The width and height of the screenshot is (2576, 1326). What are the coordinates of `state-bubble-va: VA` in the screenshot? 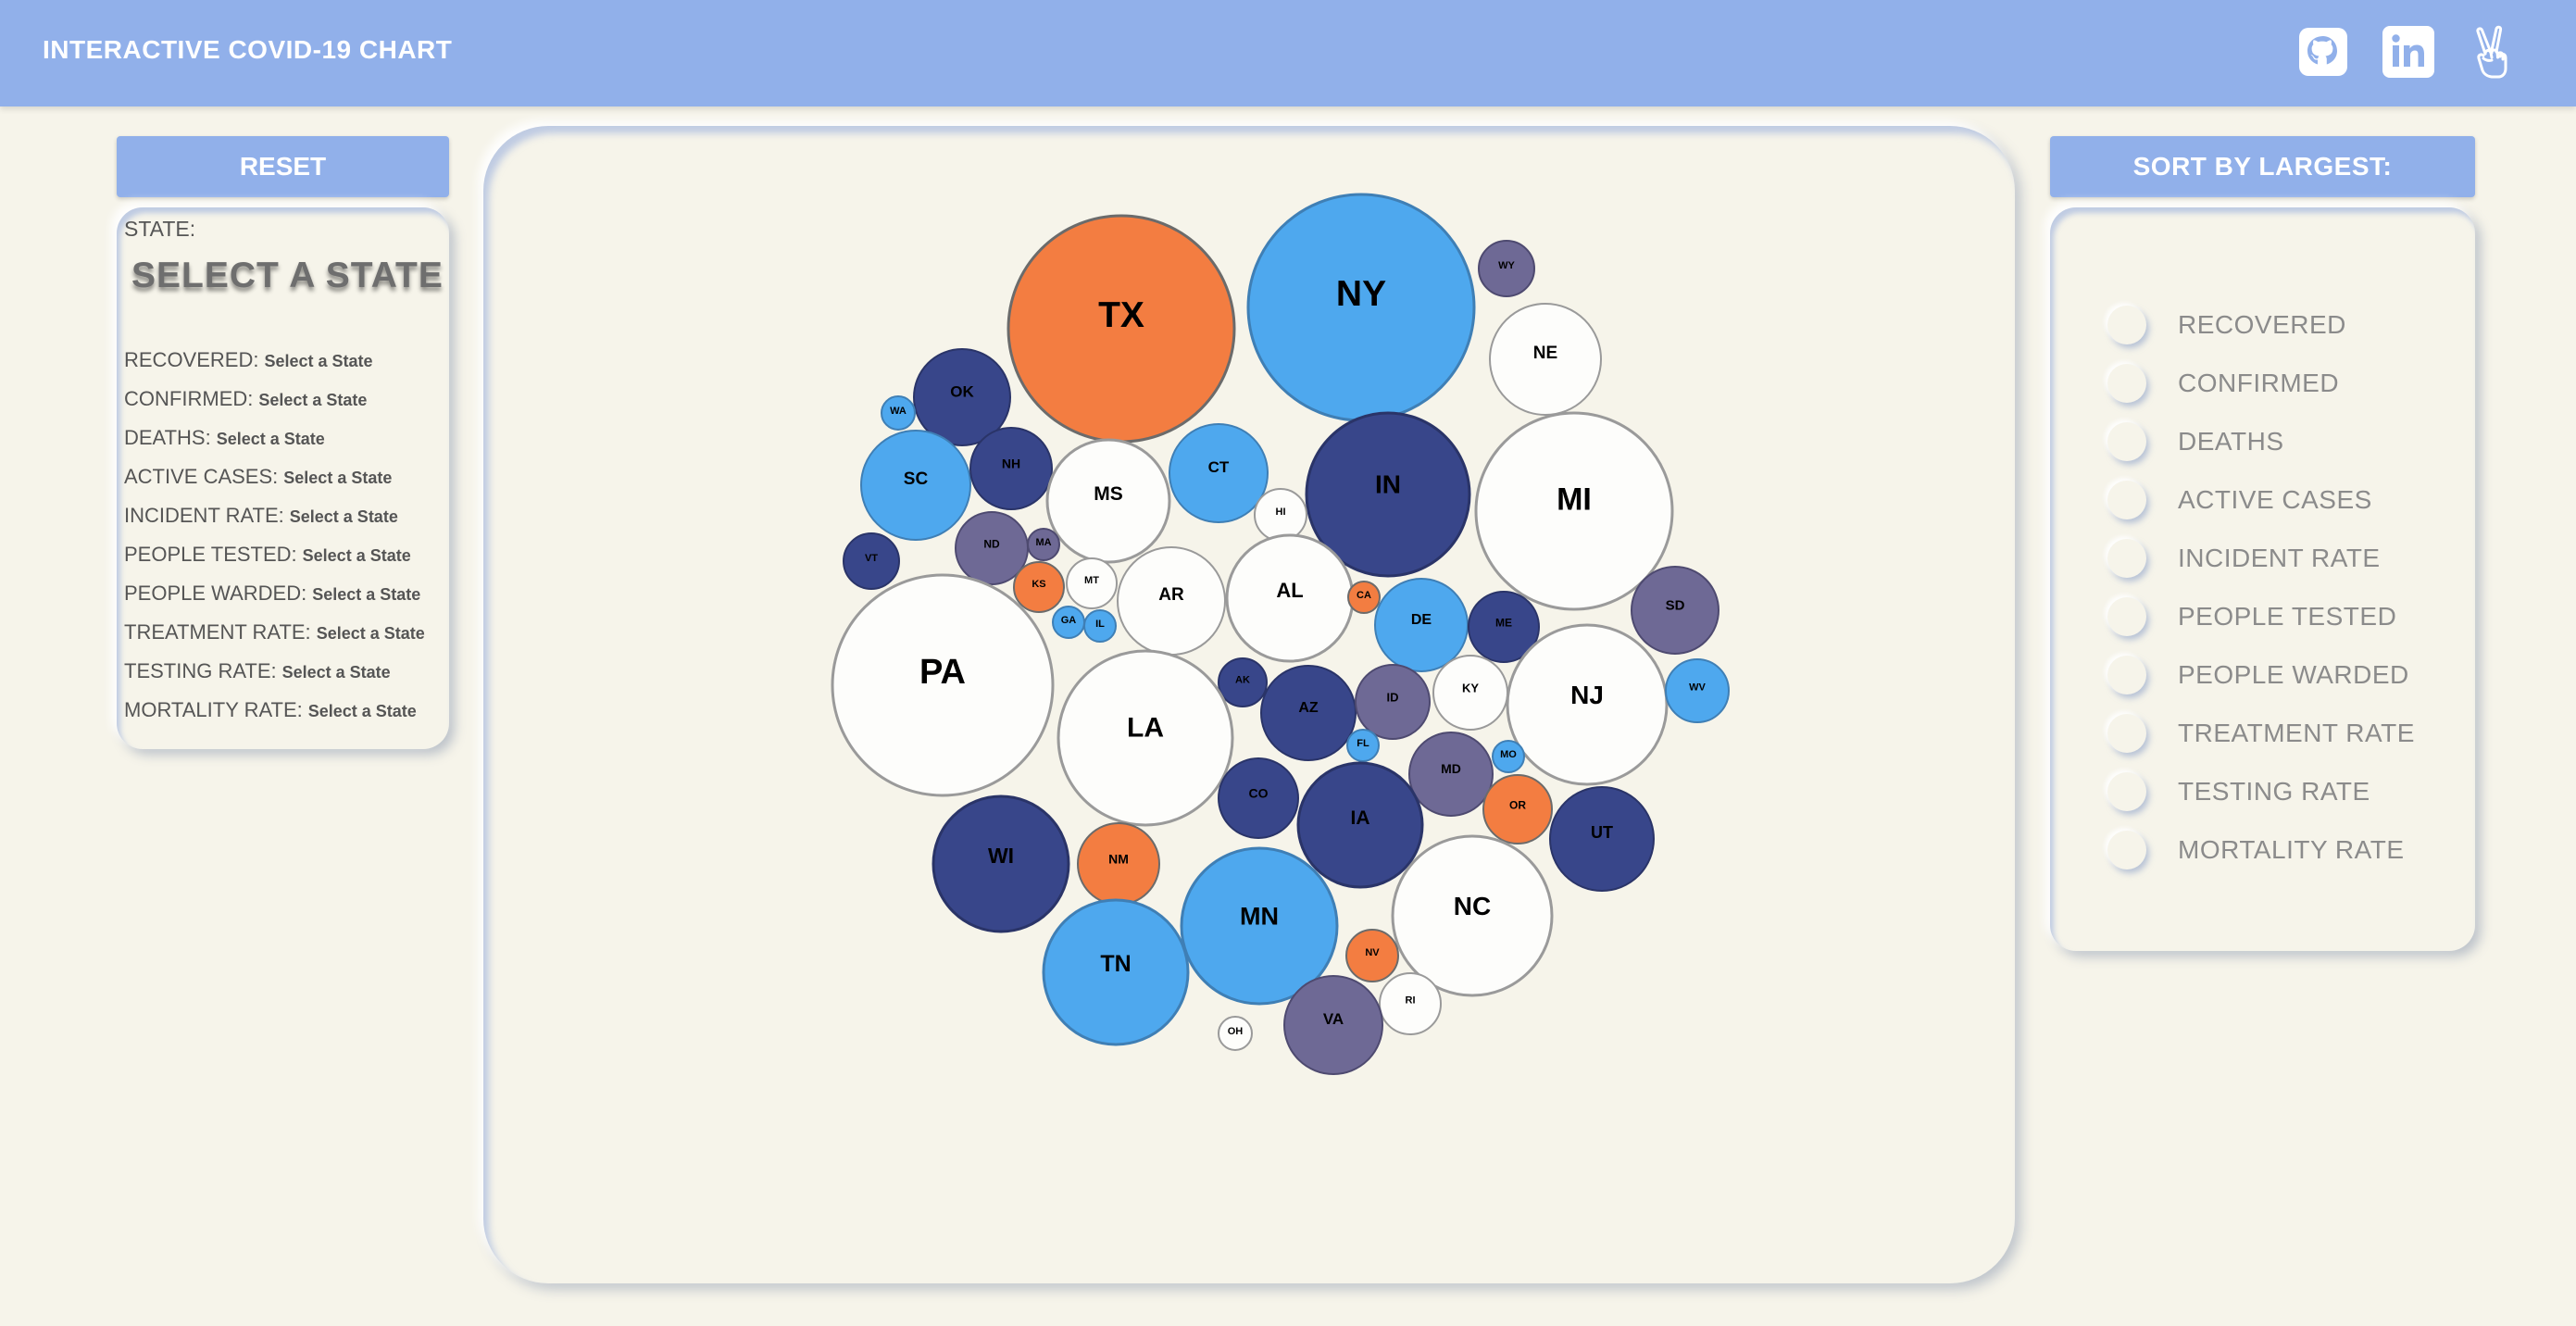 It's located at (1333, 1025).